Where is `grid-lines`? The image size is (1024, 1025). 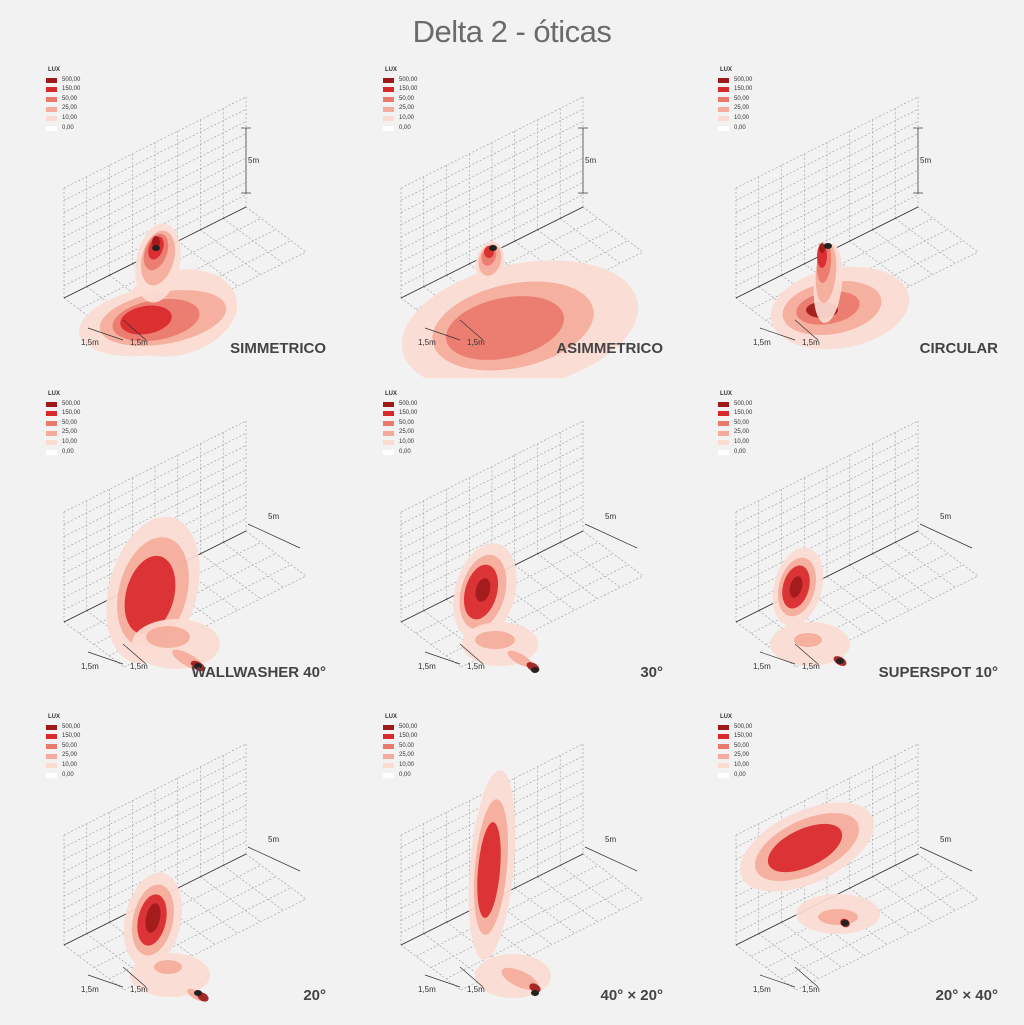 grid-lines is located at coordinates (185, 867).